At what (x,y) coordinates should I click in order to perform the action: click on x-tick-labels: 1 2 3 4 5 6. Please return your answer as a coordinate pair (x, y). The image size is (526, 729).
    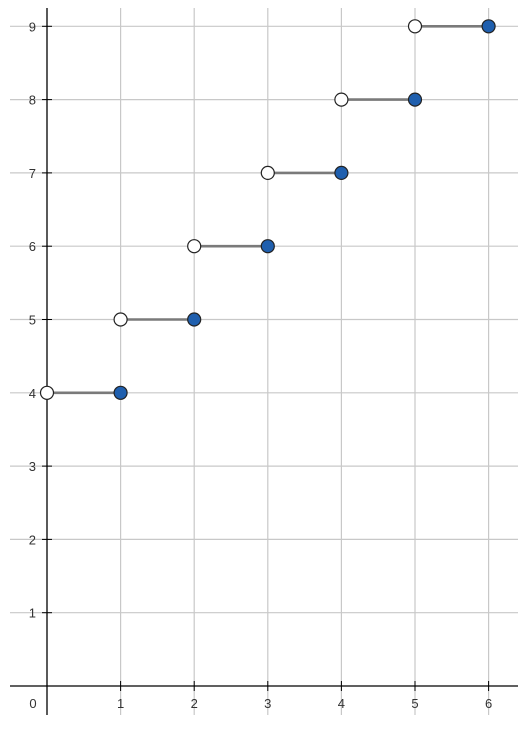
    Looking at the image, I should click on (304, 696).